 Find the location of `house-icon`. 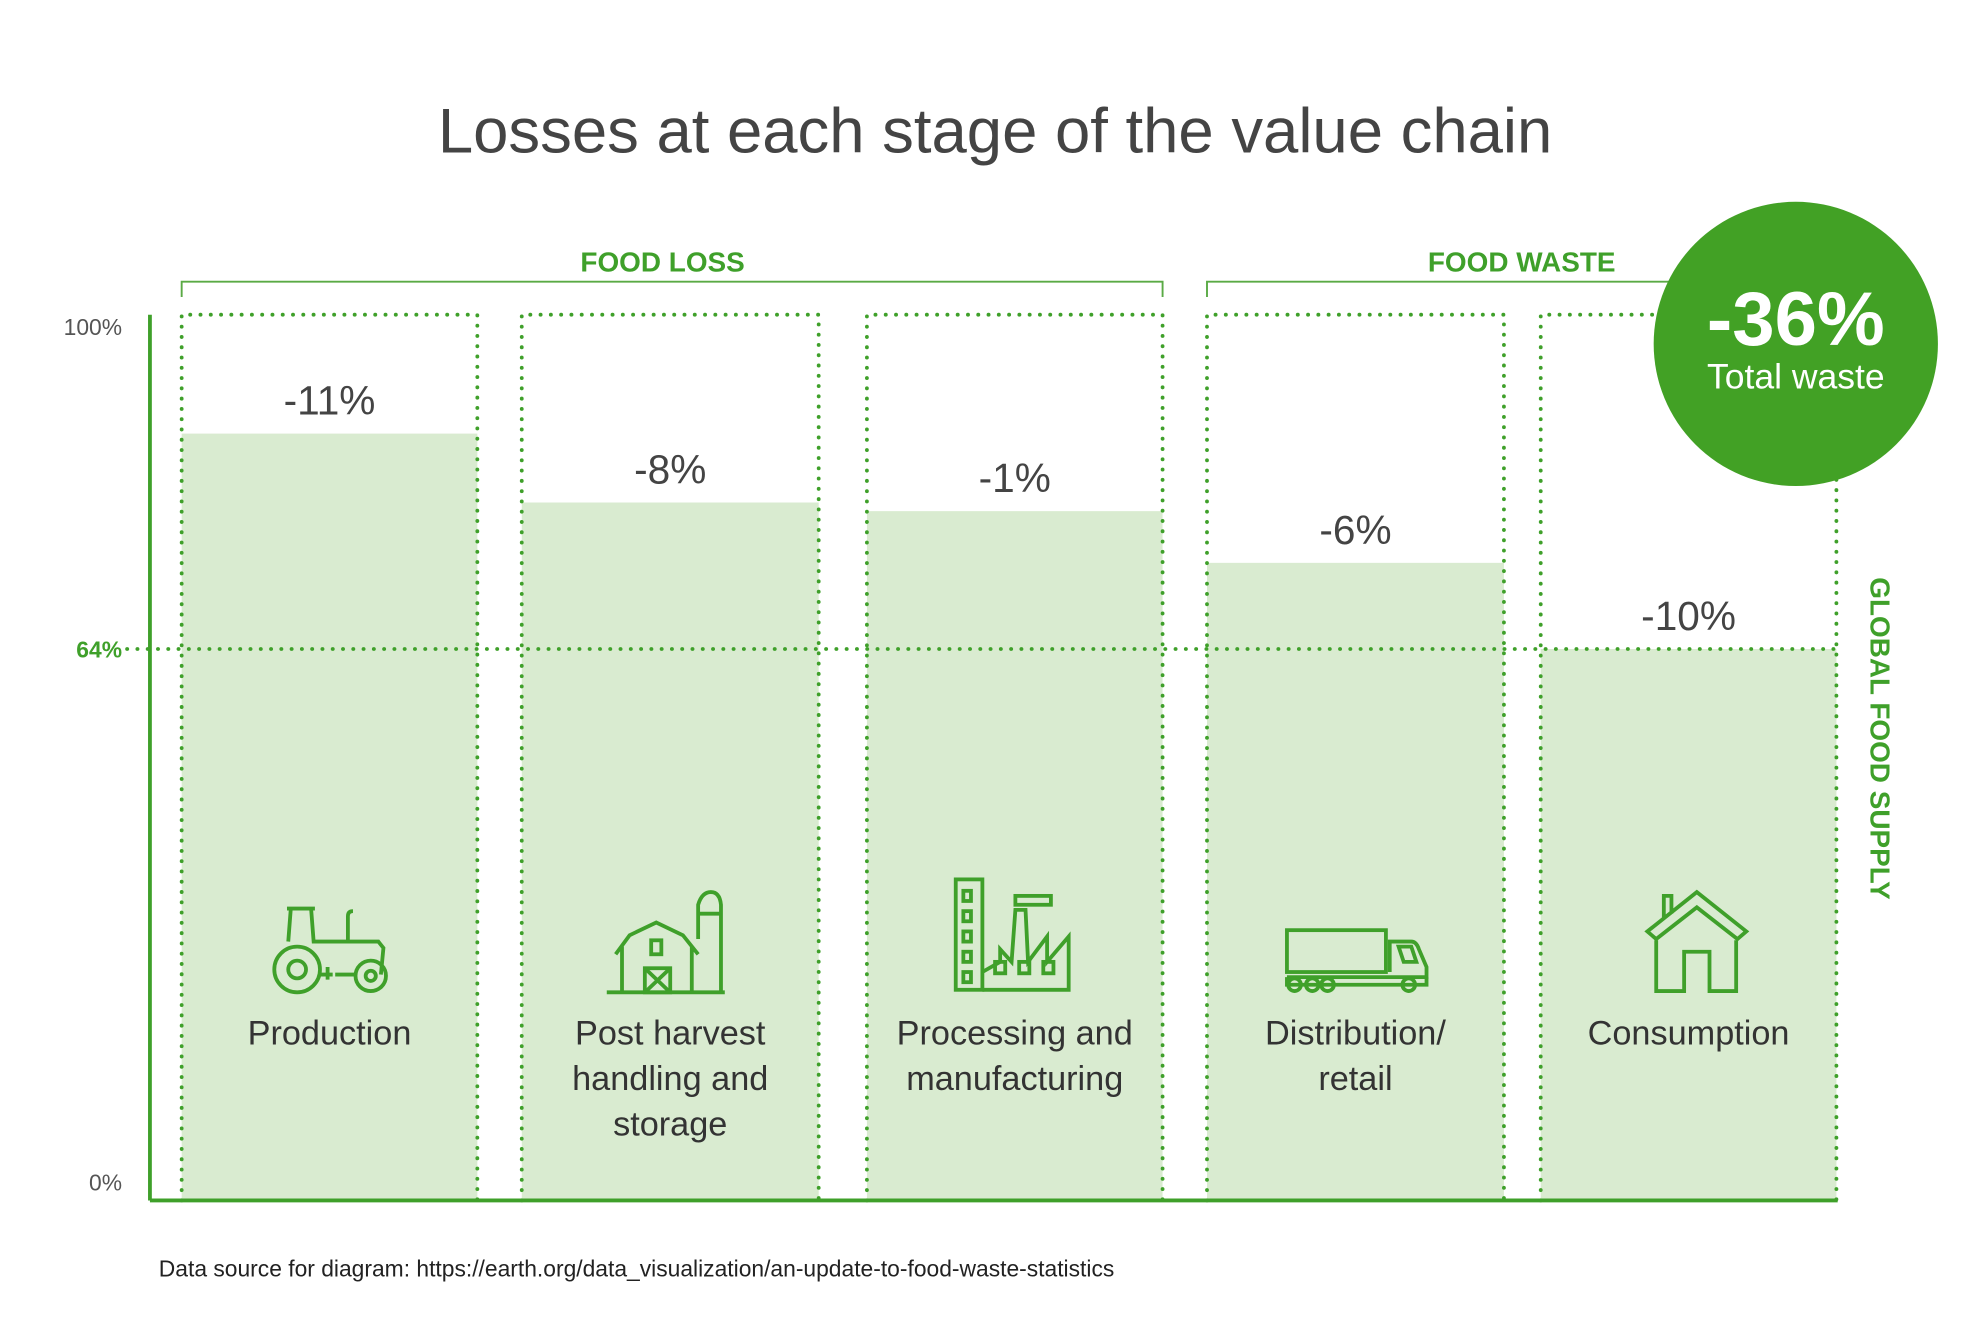

house-icon is located at coordinates (1697, 941).